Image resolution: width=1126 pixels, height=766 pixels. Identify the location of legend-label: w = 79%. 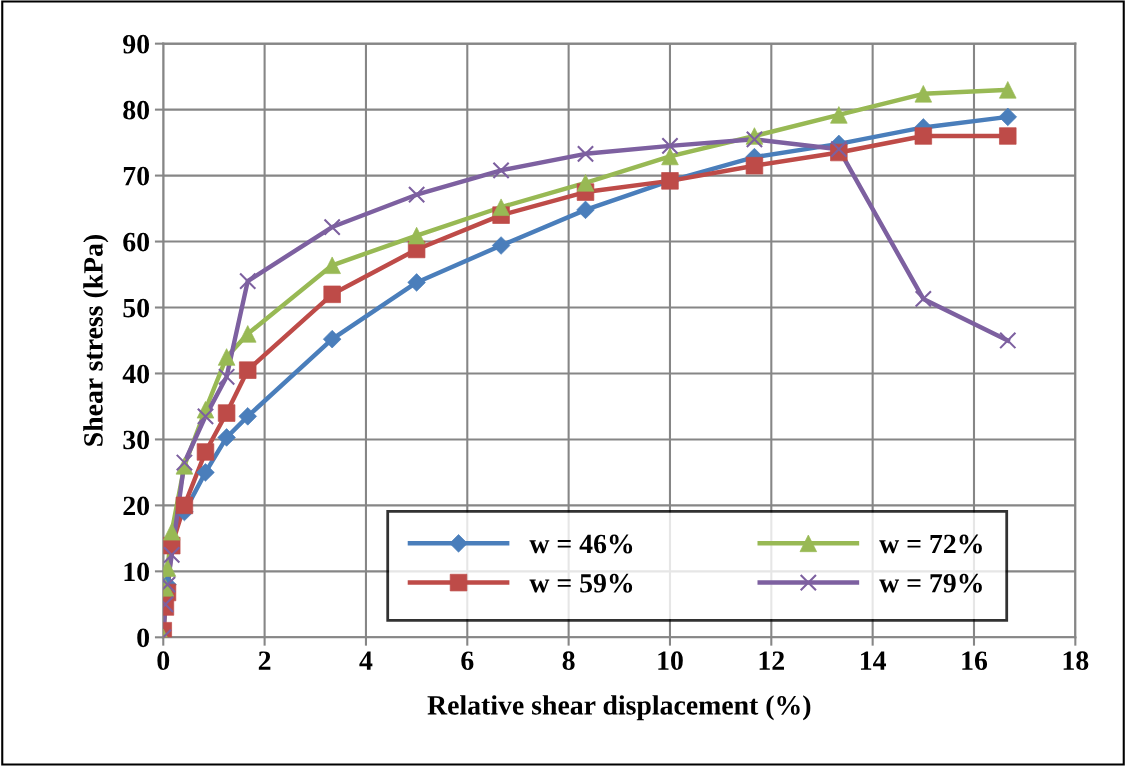
(930, 583).